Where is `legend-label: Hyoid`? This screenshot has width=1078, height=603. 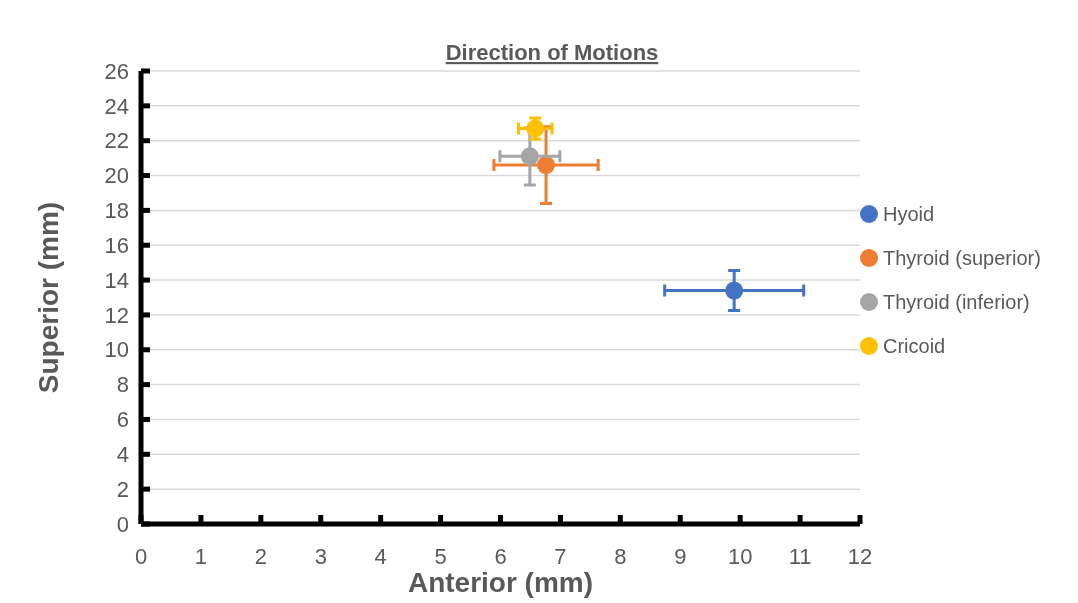 legend-label: Hyoid is located at coordinates (909, 214).